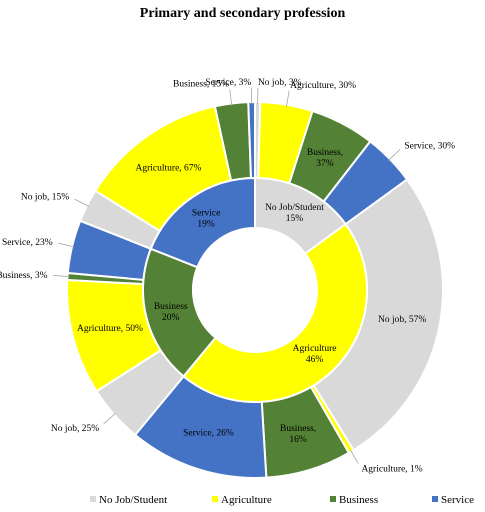 The width and height of the screenshot is (485, 512). I want to click on legend-item-agriculture: Agriculture, so click(242, 500).